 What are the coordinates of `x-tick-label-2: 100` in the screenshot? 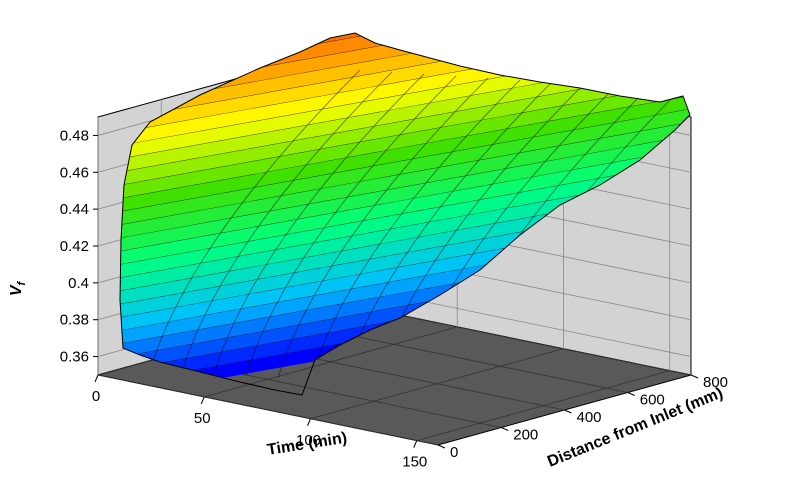 It's located at (308, 440).